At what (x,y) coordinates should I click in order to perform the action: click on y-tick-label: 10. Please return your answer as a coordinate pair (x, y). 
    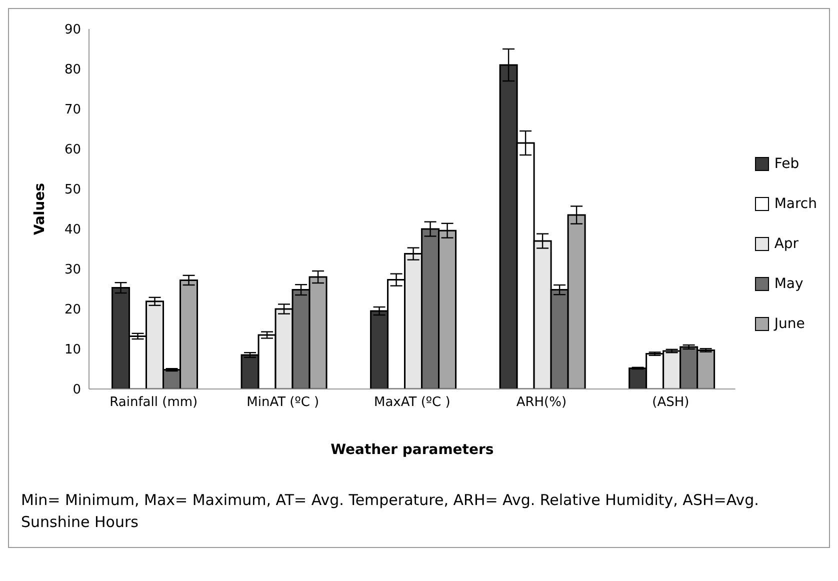
    Looking at the image, I should click on (72, 350).